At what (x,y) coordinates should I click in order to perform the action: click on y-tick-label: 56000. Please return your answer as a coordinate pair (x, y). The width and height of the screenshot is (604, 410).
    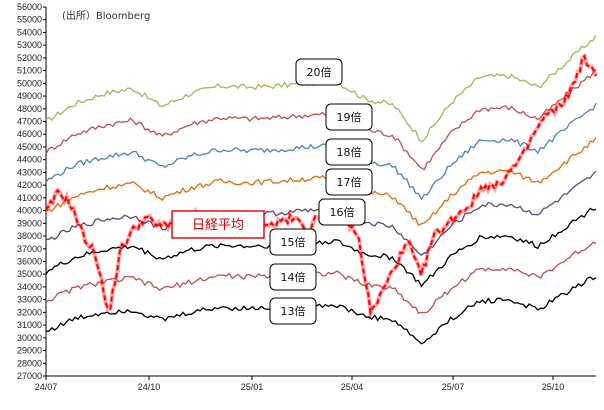
    Looking at the image, I should click on (29, 7).